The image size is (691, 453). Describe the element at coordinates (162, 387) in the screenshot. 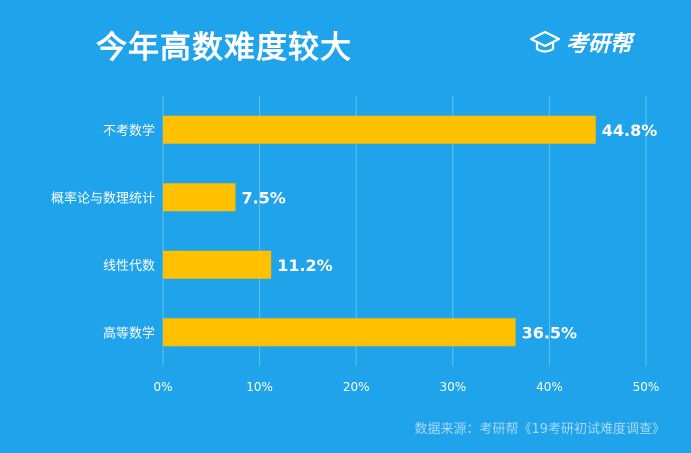

I see `x-tick-label: 0%` at that location.